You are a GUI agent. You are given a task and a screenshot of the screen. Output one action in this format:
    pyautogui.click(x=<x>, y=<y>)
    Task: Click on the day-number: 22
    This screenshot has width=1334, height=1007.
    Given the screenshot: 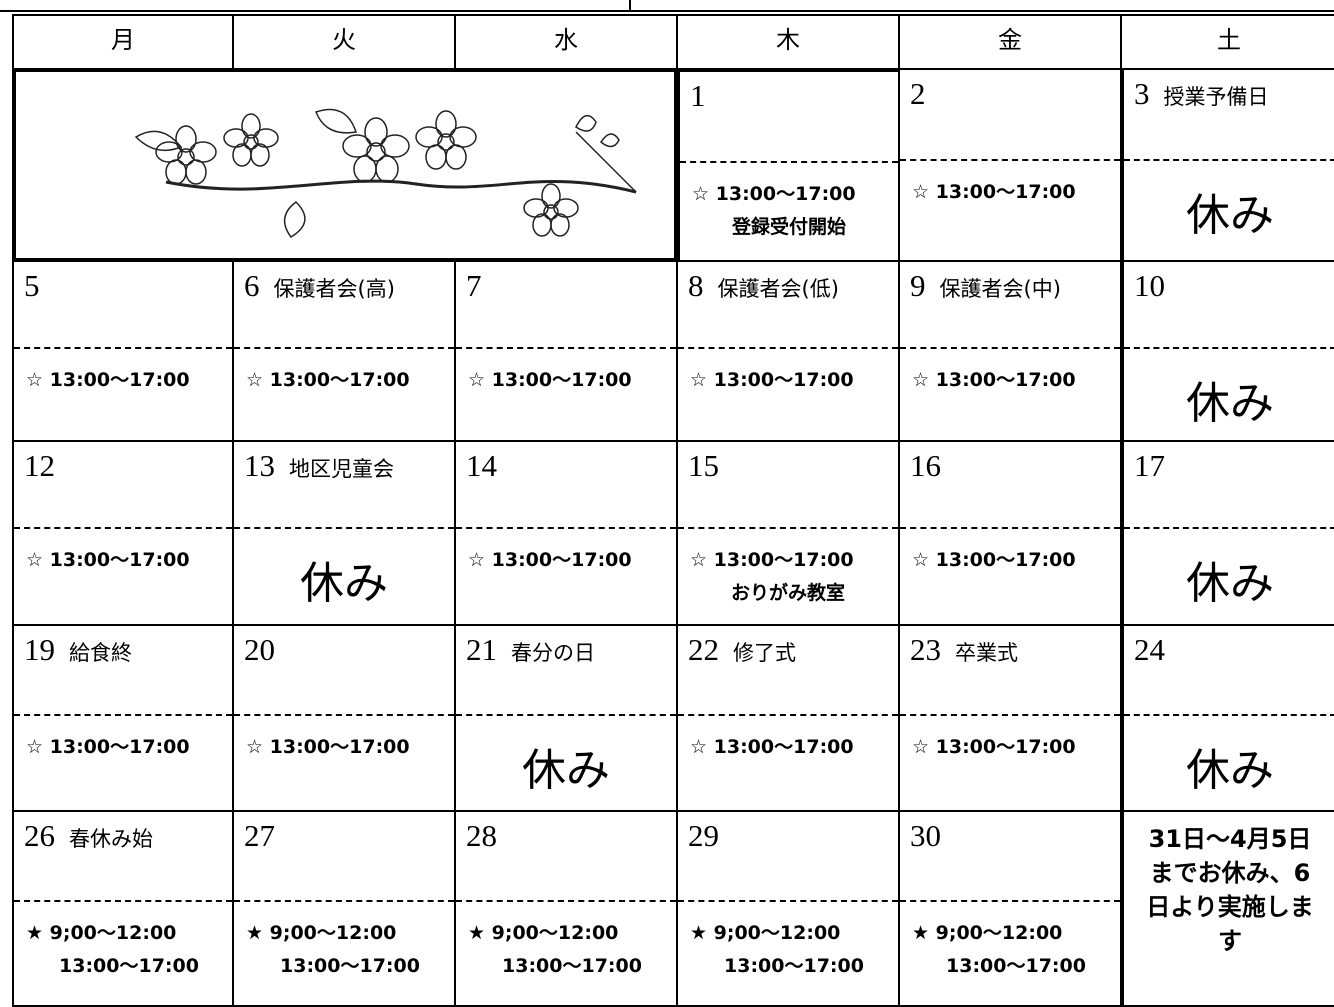 What is the action you would take?
    pyautogui.click(x=703, y=649)
    